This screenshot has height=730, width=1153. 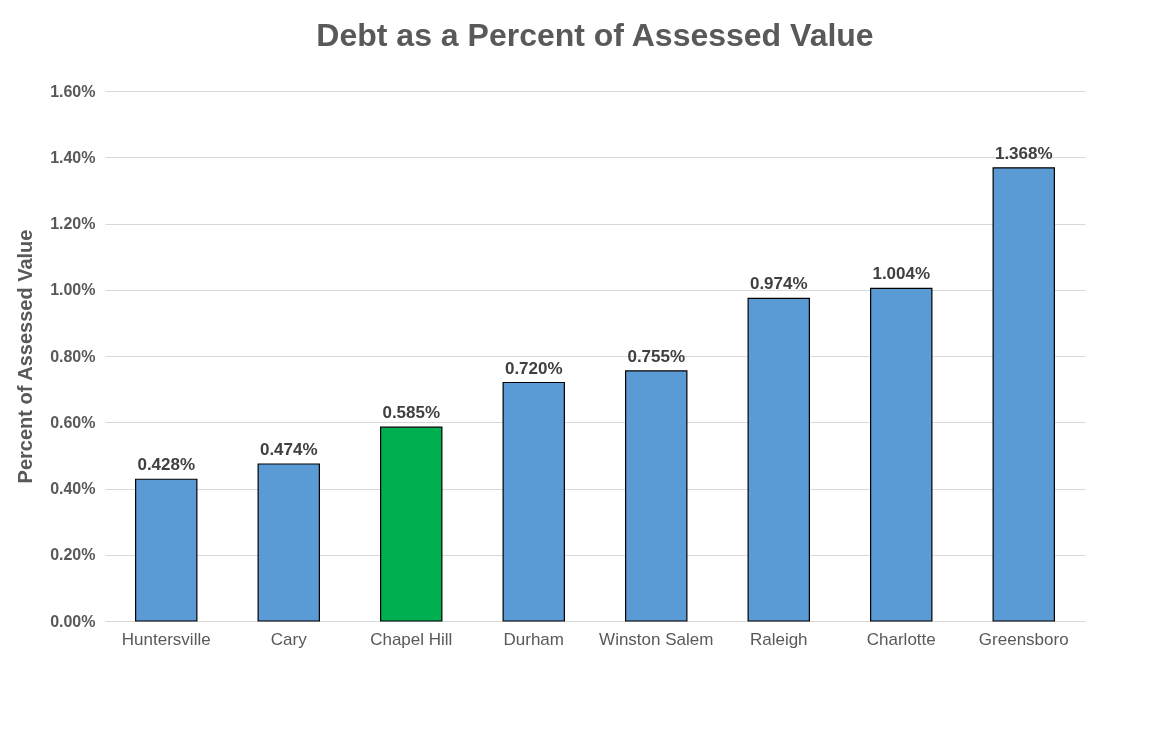 What do you see at coordinates (778, 639) in the screenshot?
I see `x-tick-label: Raleigh` at bounding box center [778, 639].